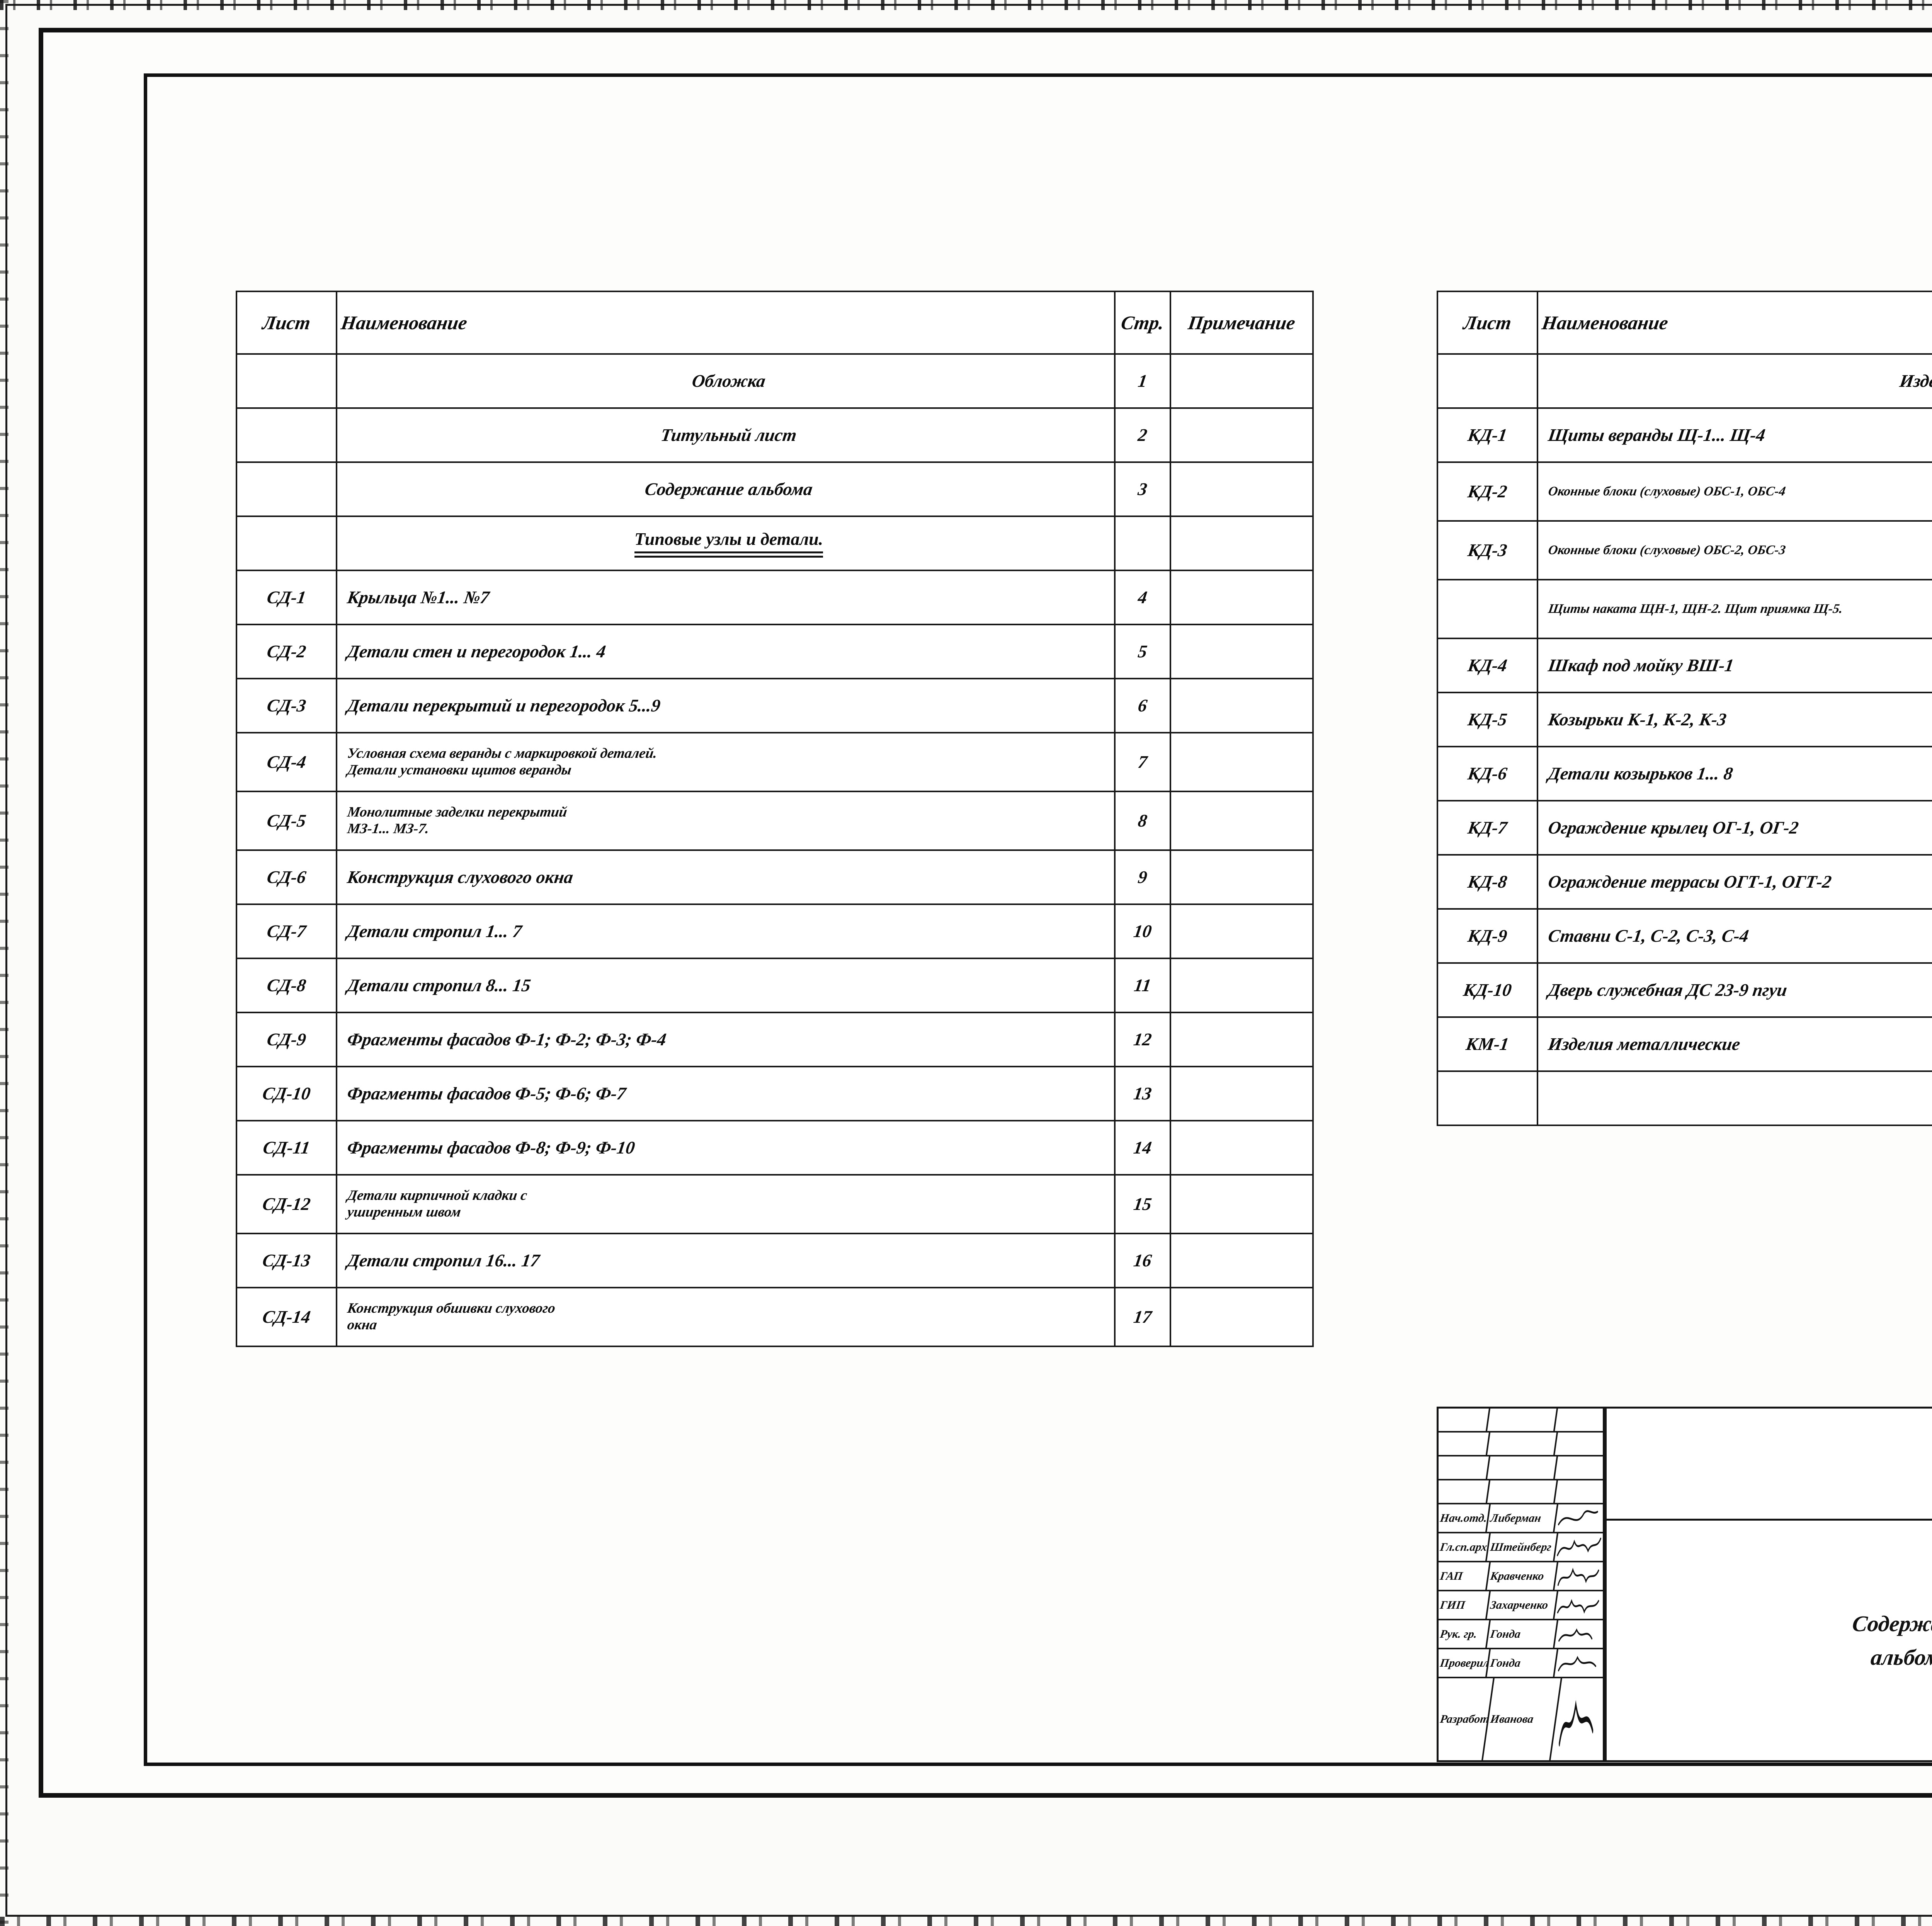  Describe the element at coordinates (1488, 435) in the screenshot. I see `cell-sheet-code: КД-1` at that location.